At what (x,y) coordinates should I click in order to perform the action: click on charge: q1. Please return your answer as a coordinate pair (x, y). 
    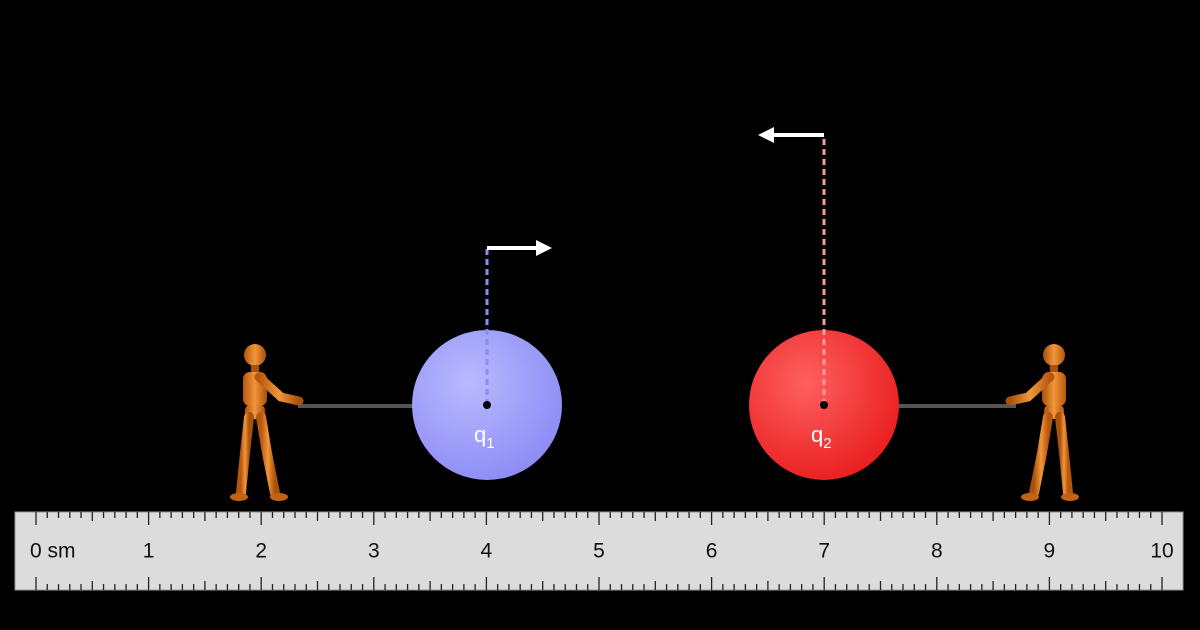
    Looking at the image, I should click on (487, 360).